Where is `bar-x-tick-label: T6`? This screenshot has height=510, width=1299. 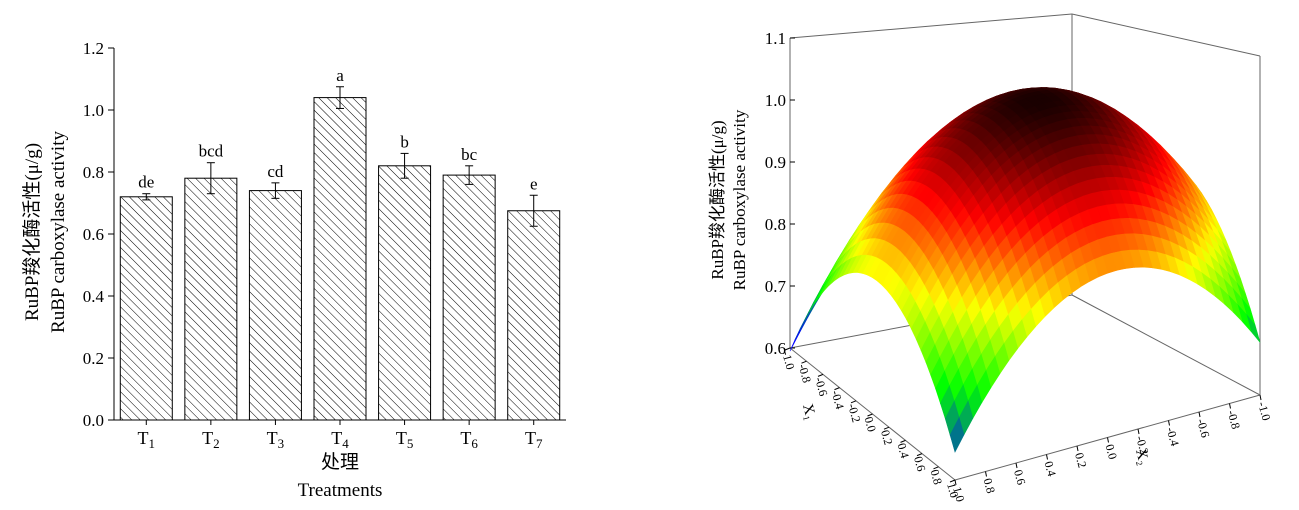
bar-x-tick-label: T6 is located at coordinates (469, 439).